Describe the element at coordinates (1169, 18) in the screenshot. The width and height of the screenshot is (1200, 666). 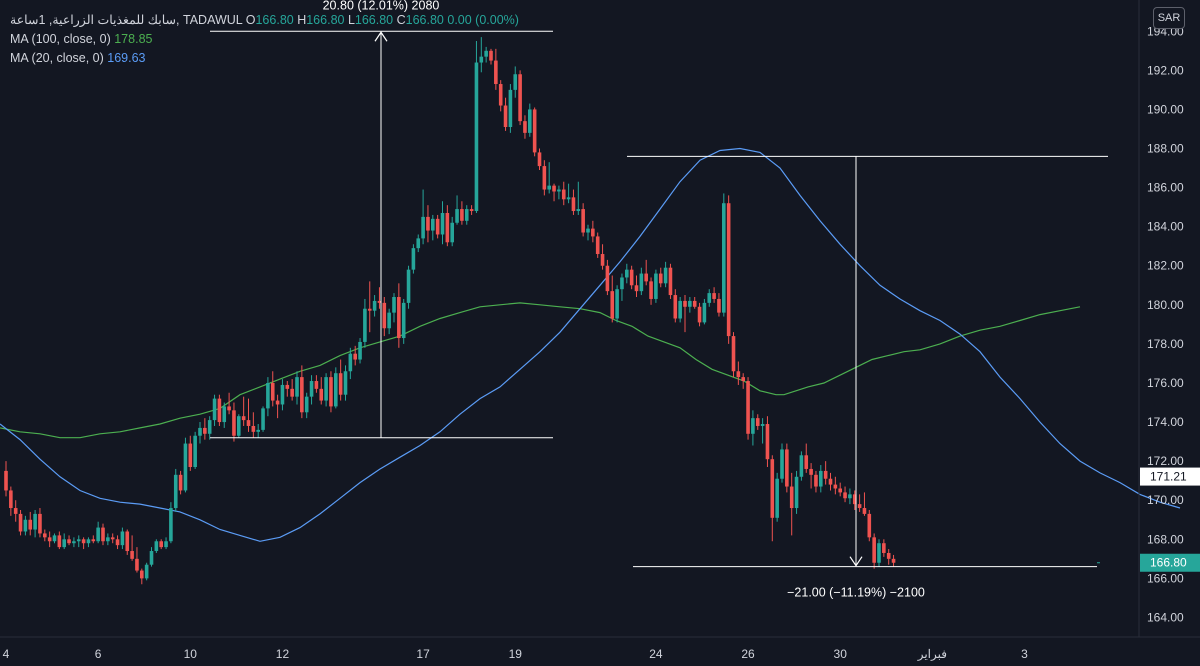
I see `currency-button: SAR` at that location.